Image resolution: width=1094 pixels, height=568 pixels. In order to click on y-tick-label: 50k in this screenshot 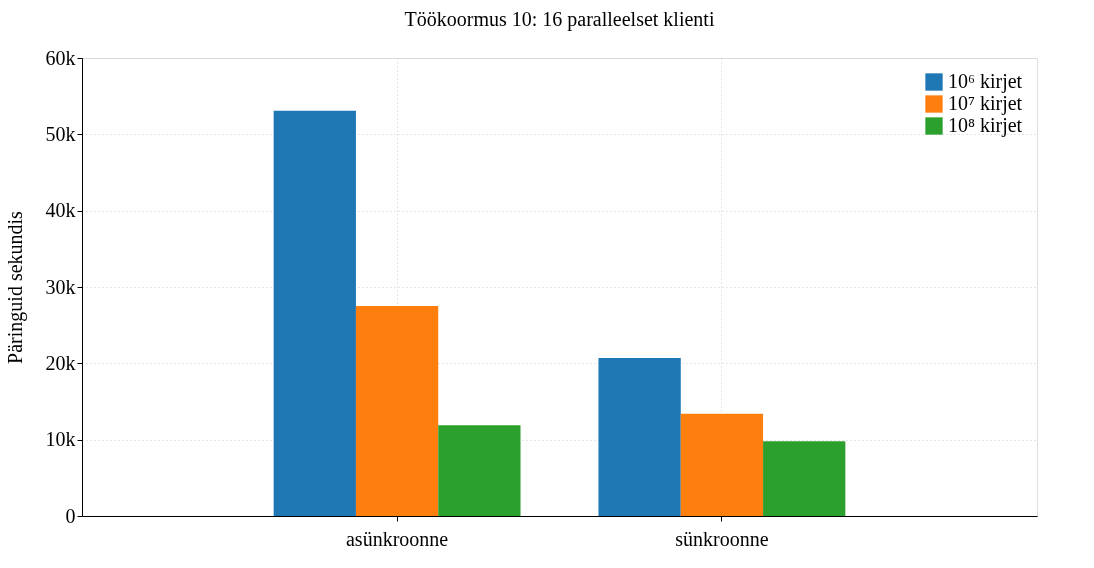, I will do `click(60, 133)`.